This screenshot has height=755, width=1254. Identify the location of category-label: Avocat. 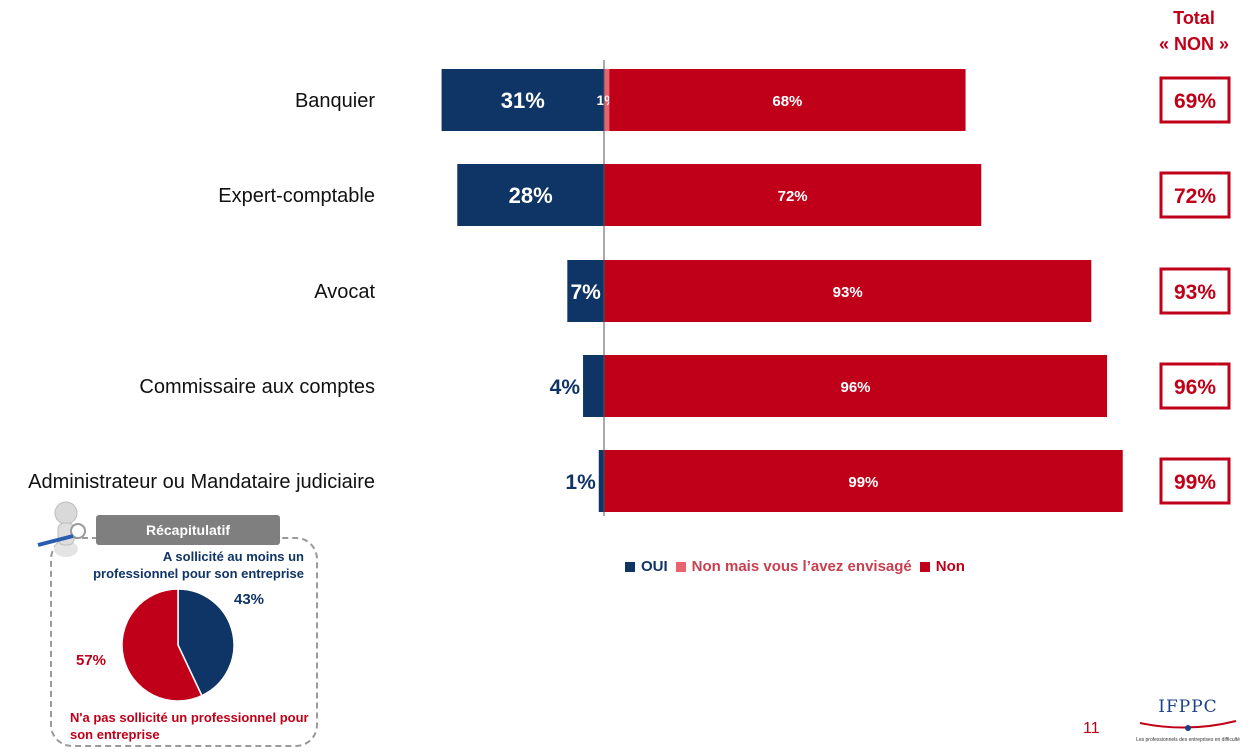
(344, 292).